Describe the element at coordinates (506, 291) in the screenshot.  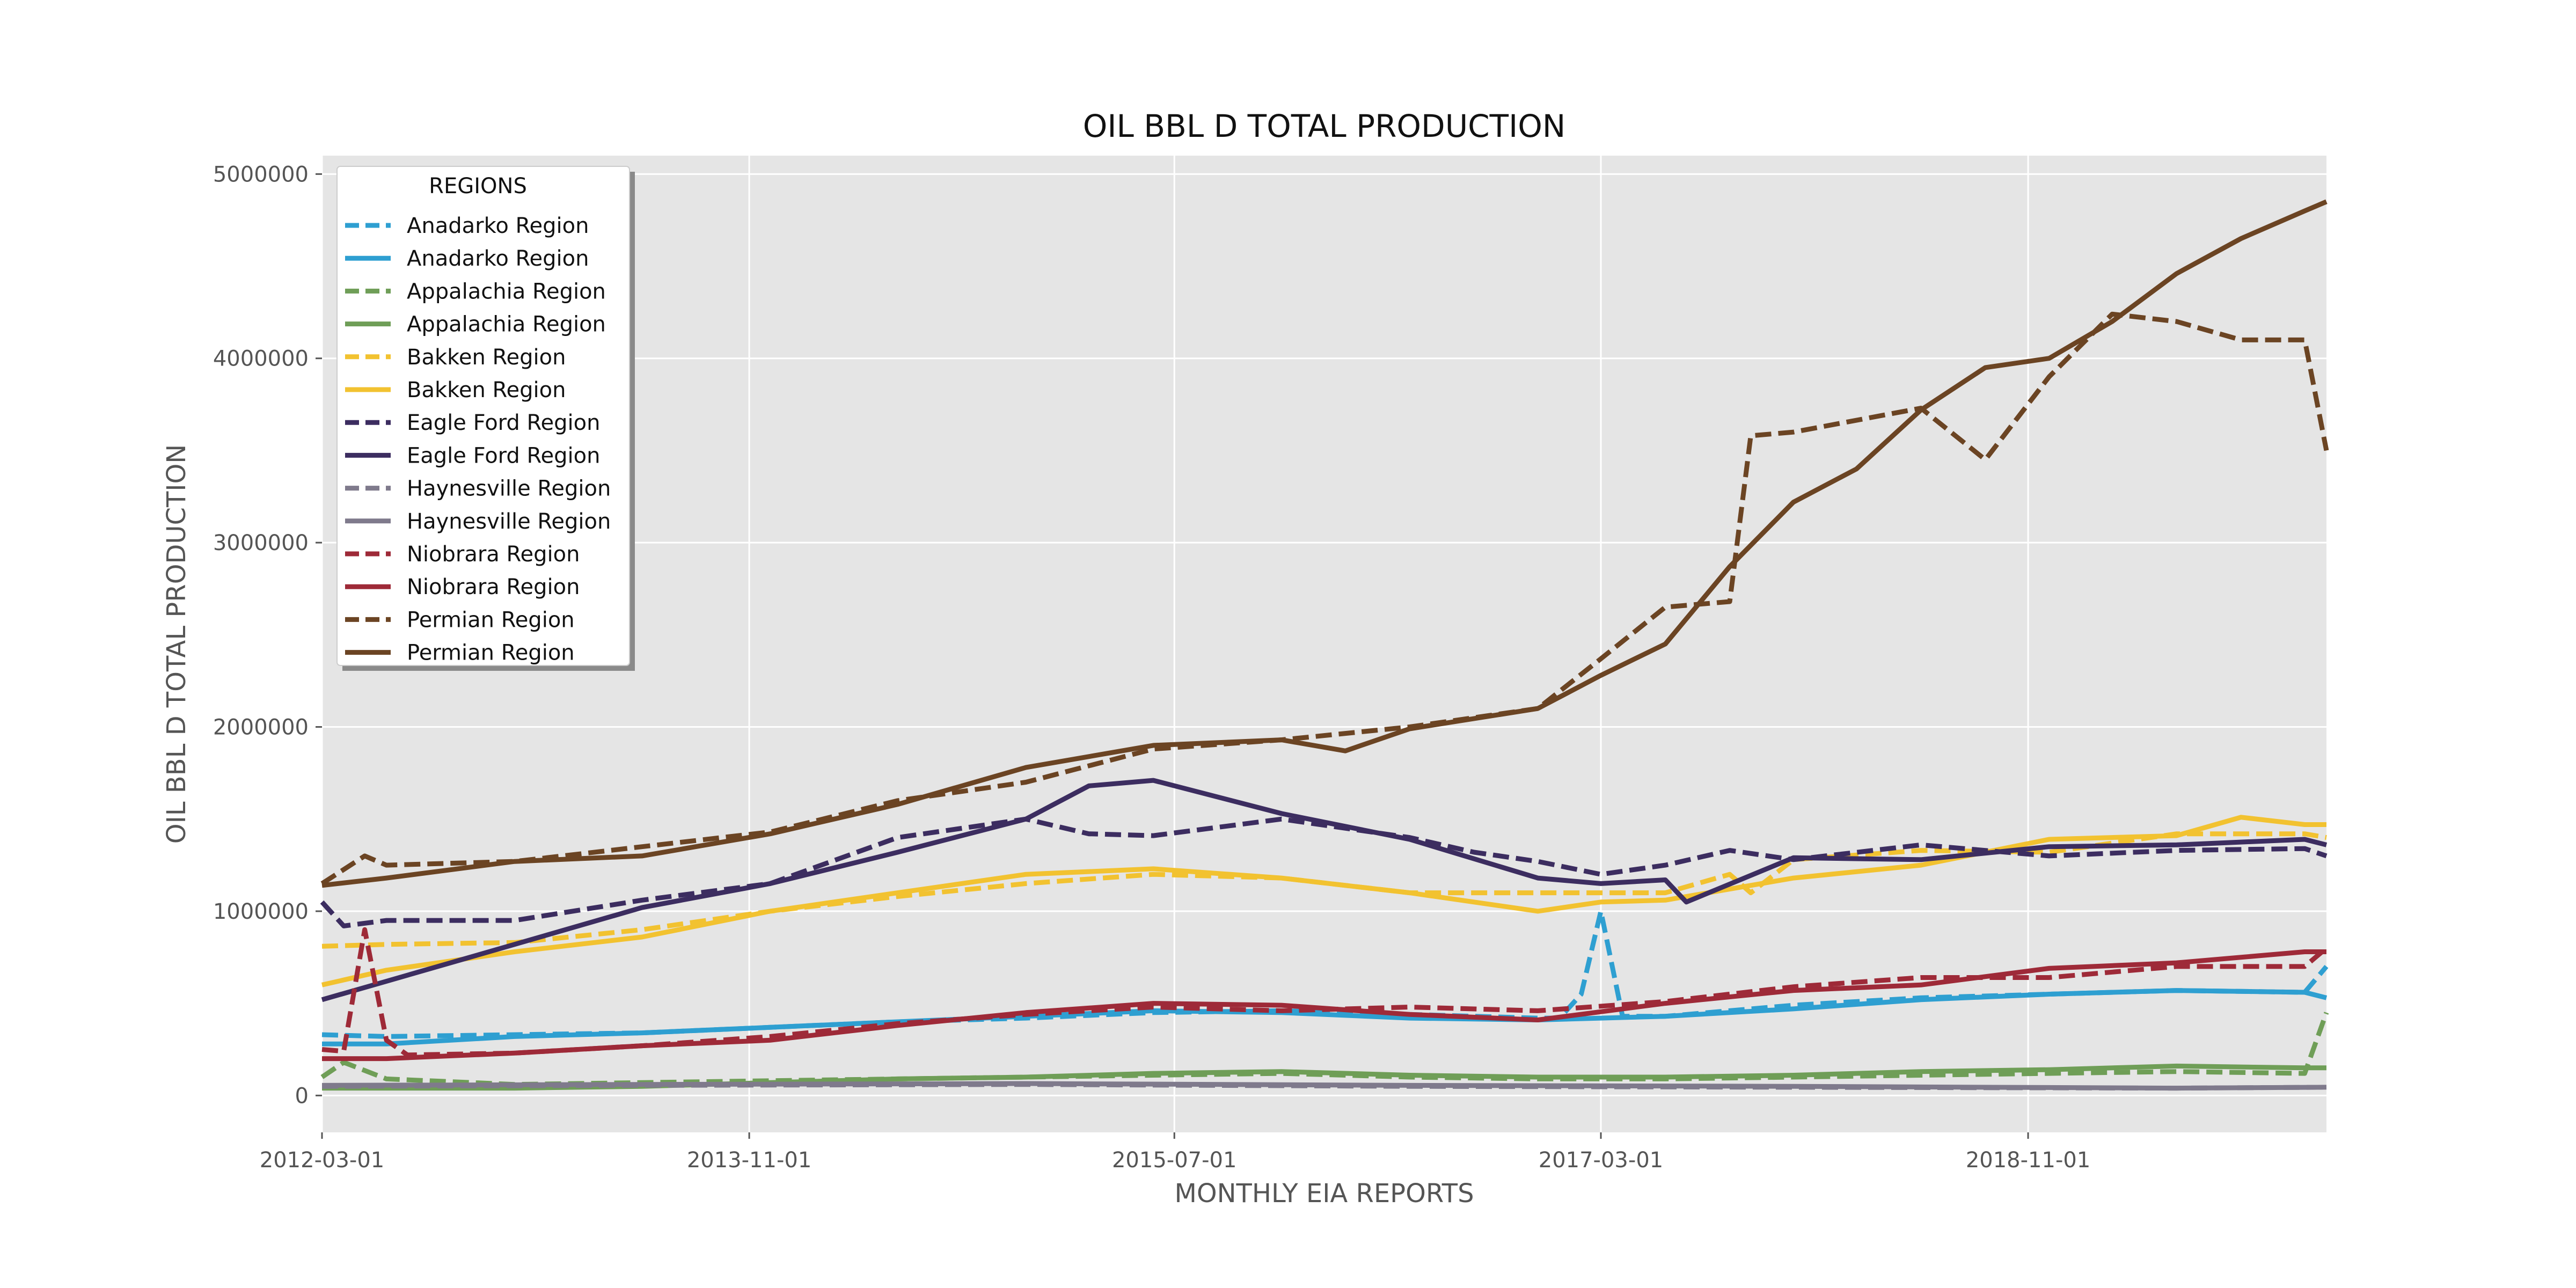
I see `legend-label-2: Appalachia Region` at that location.